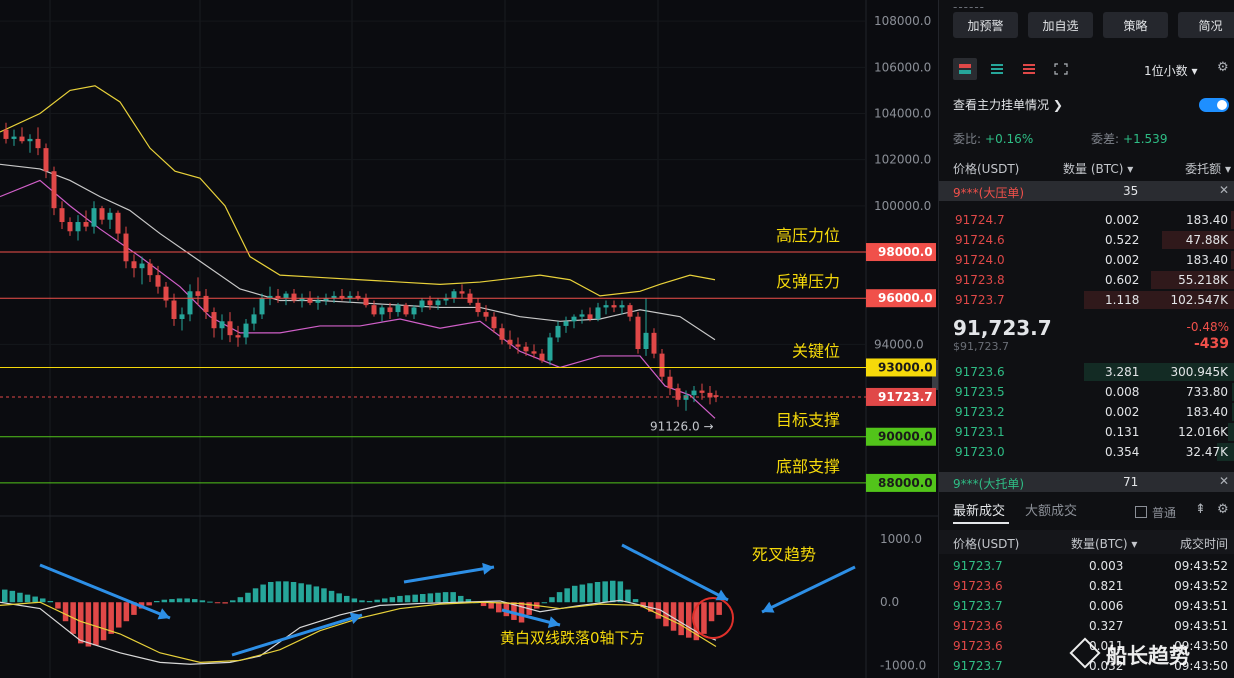 This screenshot has width=1234, height=678. Describe the element at coordinates (1207, 392) in the screenshot. I see `order-total: 733.80` at that location.